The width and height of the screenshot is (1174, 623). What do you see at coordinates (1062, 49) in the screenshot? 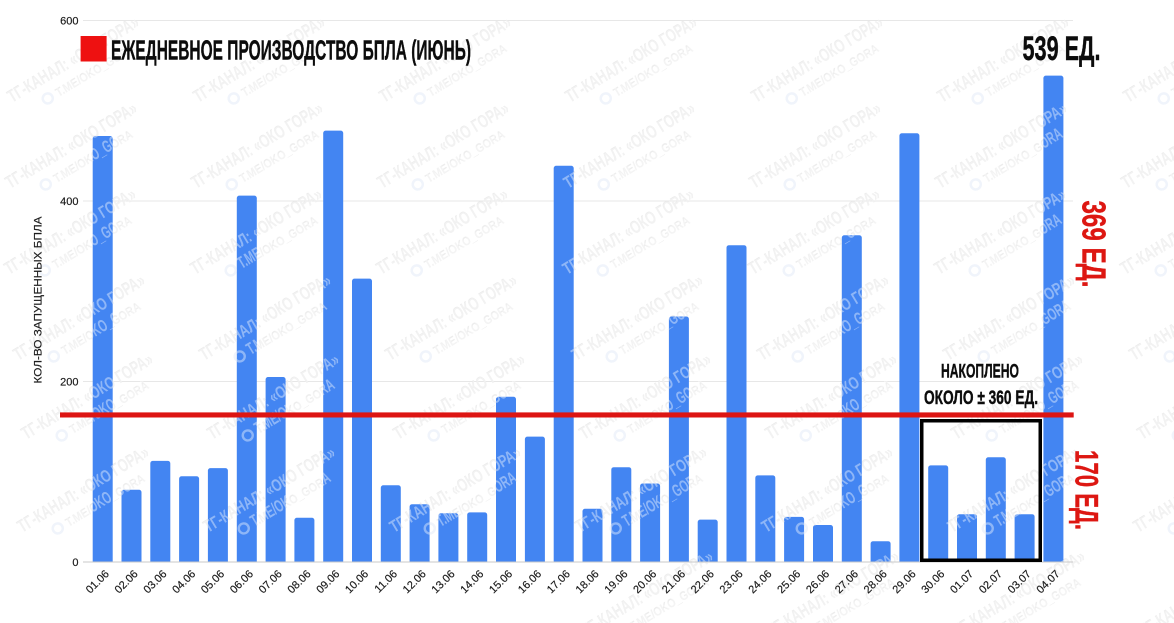
I see `svg-text: 539 ЕД.` at bounding box center [1062, 49].